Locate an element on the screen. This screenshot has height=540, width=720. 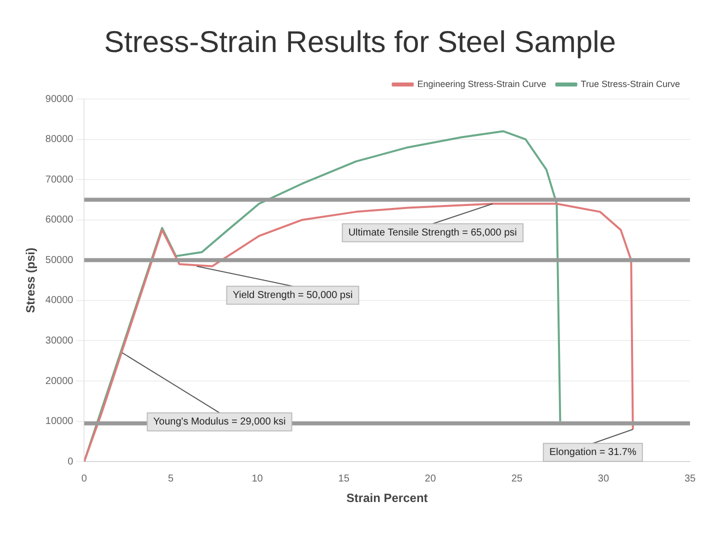
y-tick-label: 10000 is located at coordinates (59, 422).